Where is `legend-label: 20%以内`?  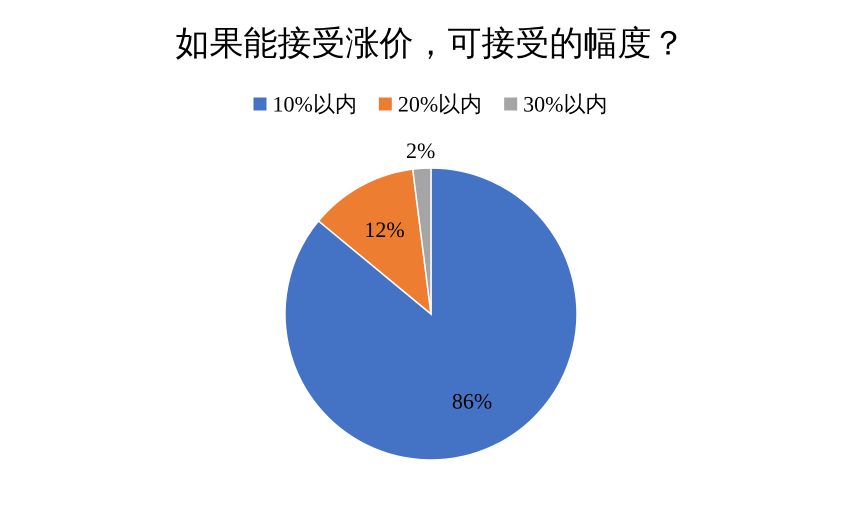 legend-label: 20%以内 is located at coordinates (440, 104).